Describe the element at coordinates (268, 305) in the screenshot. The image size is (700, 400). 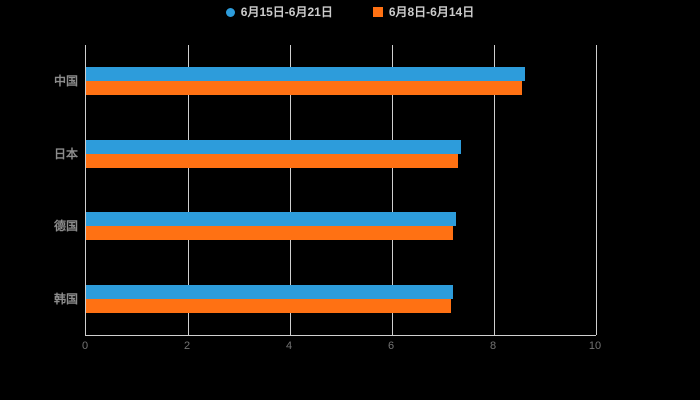
I see `bar-series1-韩国` at that location.